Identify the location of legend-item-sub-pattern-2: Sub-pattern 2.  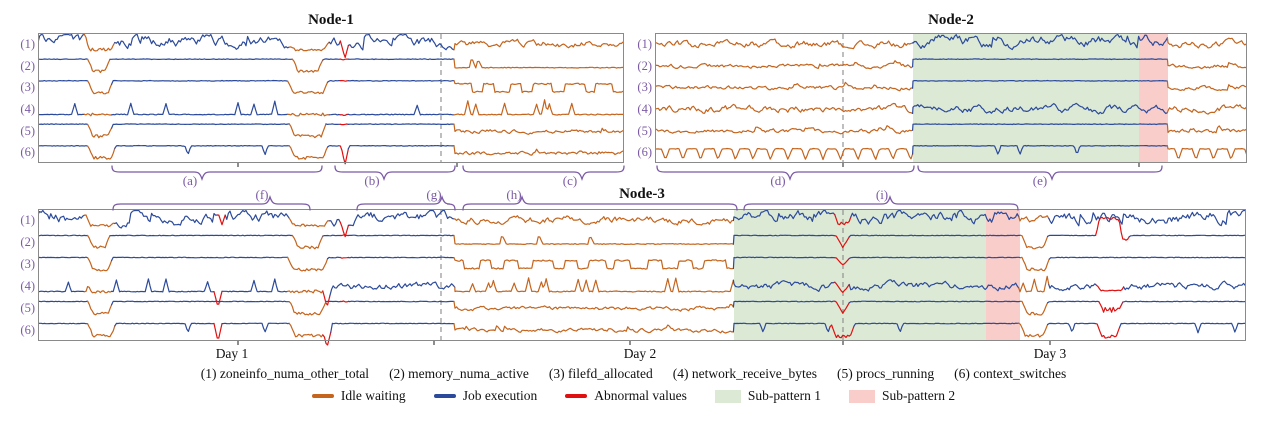
(902, 396).